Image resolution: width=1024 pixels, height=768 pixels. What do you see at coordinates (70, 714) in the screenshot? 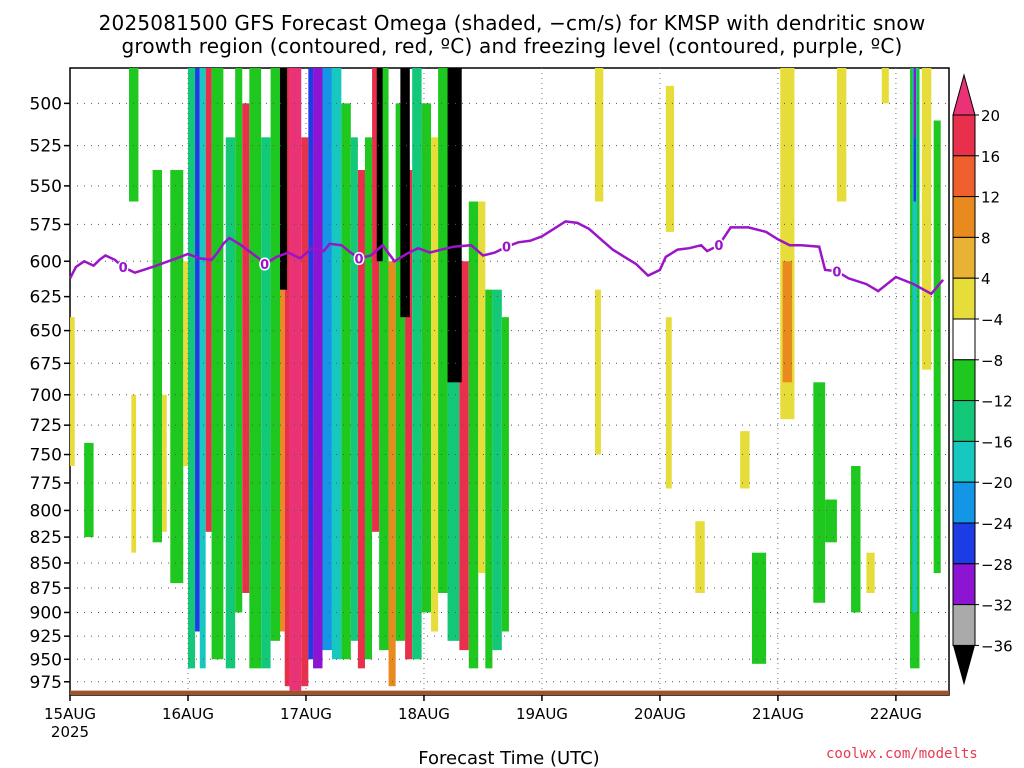
I see `x-tick-label: 15AUG` at bounding box center [70, 714].